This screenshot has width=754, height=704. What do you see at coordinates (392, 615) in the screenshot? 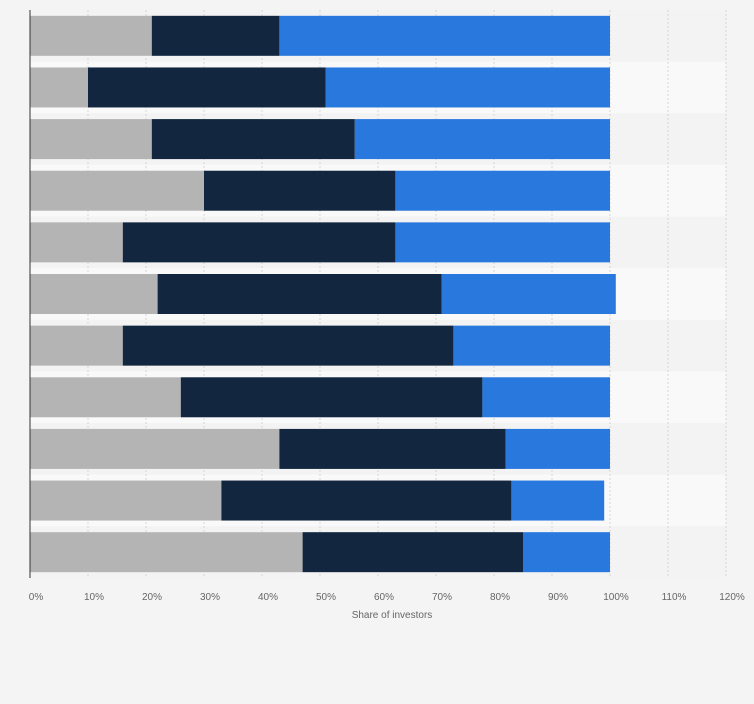
I see `x-axis-title: Share of investors` at bounding box center [392, 615].